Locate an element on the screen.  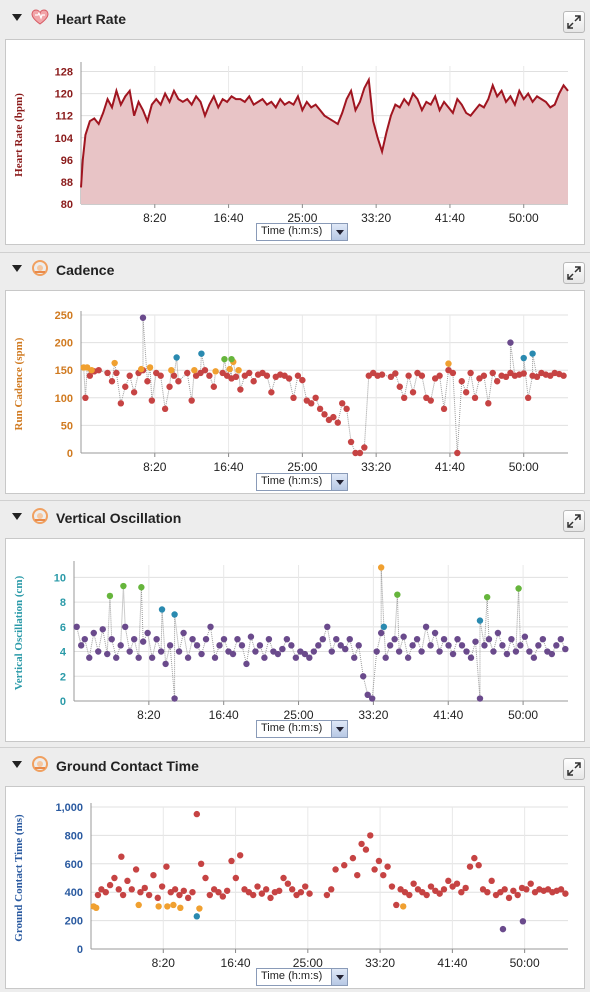
x-tick-label: 41:40 is located at coordinates (450, 467).